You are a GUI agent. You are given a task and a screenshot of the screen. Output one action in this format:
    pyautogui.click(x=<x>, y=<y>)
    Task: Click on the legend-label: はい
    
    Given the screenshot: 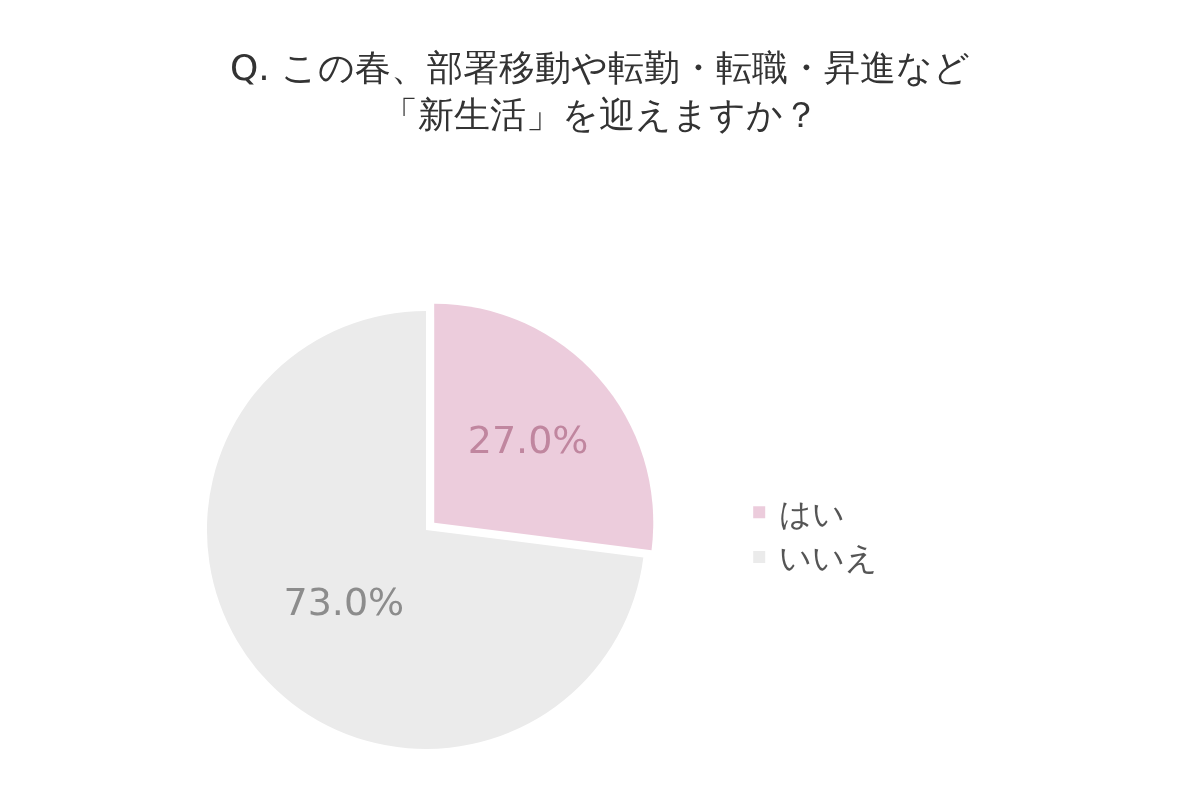 What is the action you would take?
    pyautogui.click(x=812, y=513)
    